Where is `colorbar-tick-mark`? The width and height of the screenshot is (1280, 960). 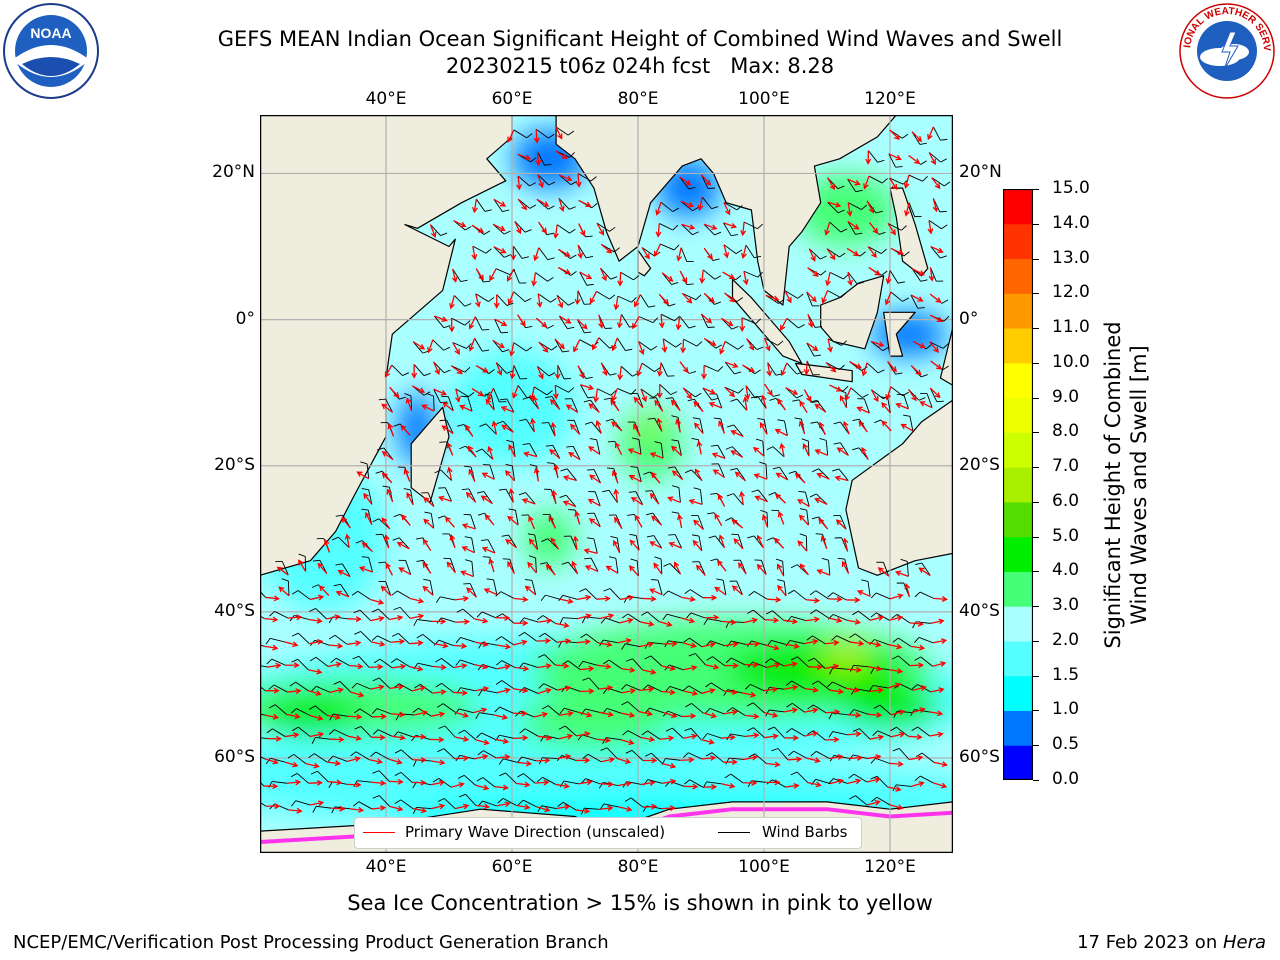 colorbar-tick-mark is located at coordinates (1036, 746).